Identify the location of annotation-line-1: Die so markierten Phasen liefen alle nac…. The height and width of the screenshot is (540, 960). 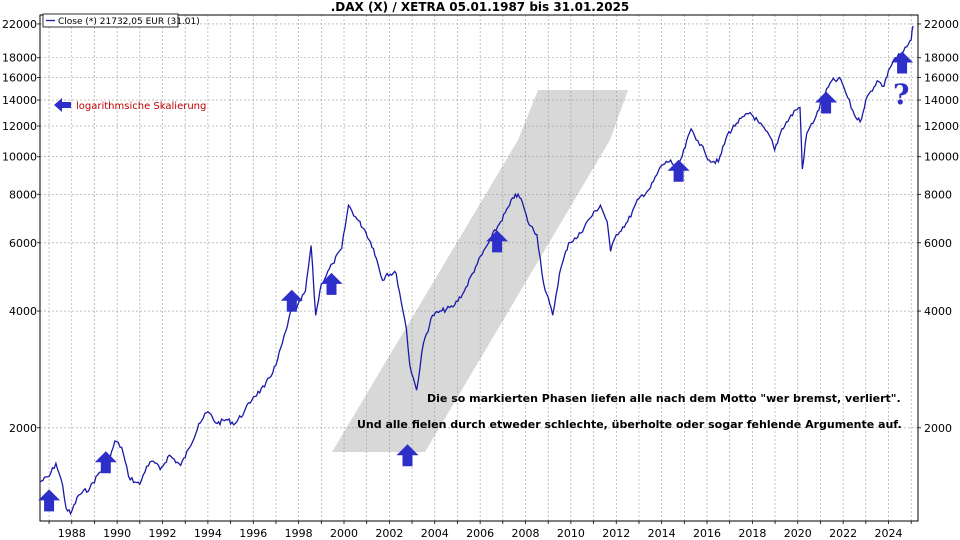
(664, 398).